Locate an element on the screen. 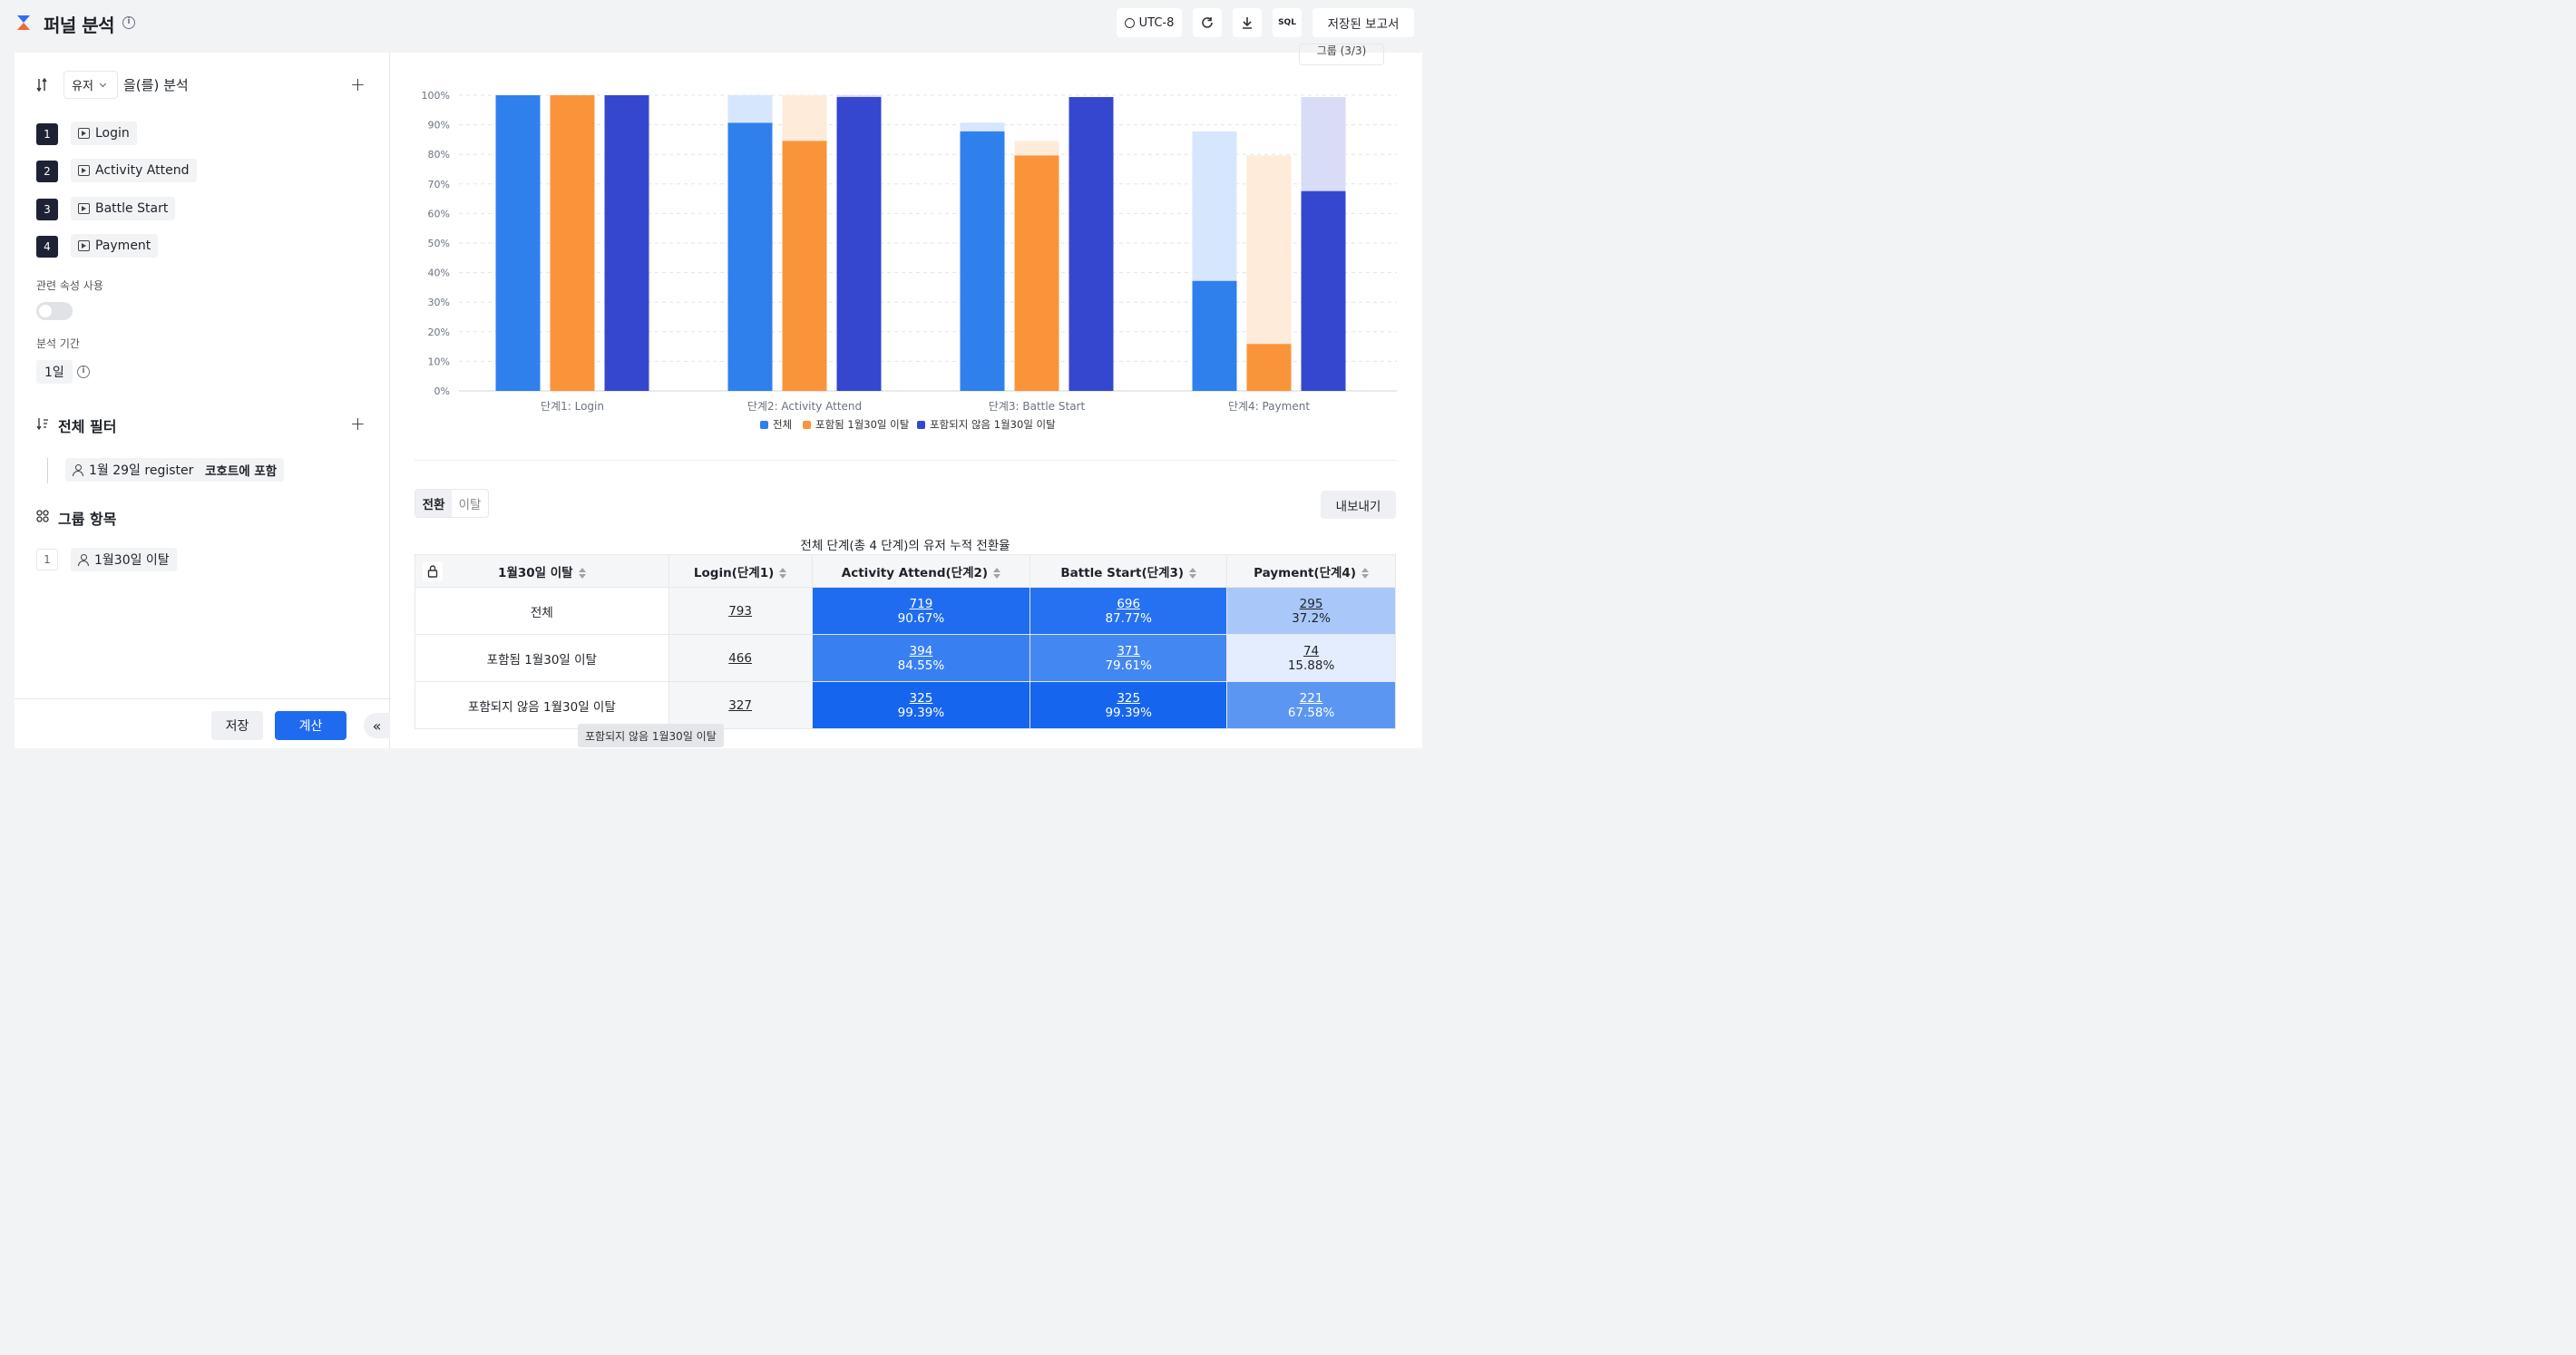  x-tick-label: 단계1: Login is located at coordinates (572, 406).